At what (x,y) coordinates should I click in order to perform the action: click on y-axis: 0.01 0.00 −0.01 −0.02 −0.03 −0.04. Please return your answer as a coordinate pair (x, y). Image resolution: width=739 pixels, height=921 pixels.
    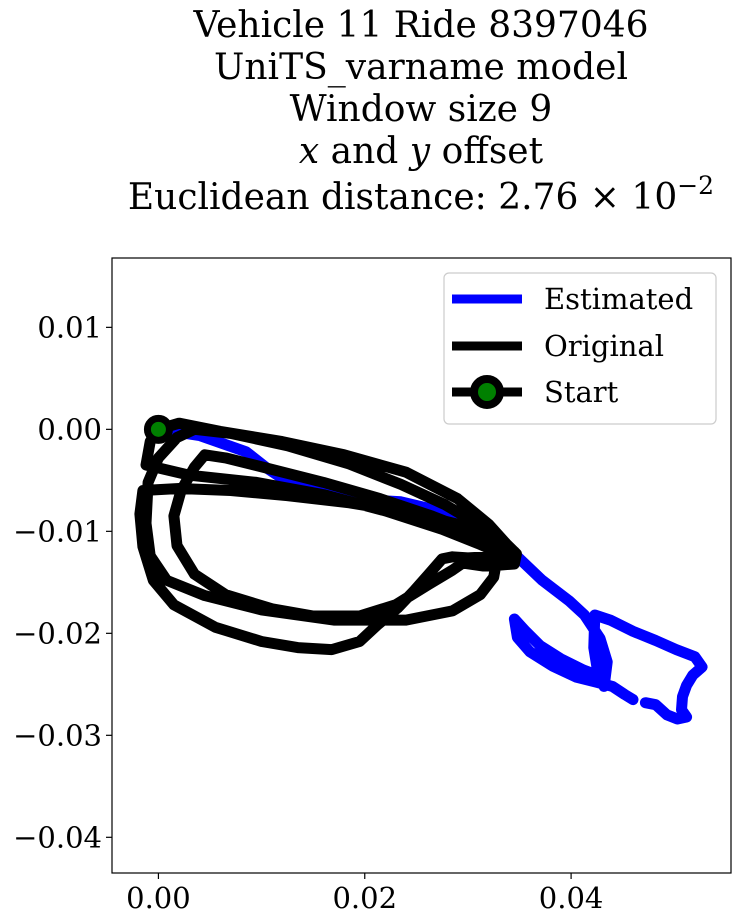
    Looking at the image, I should click on (62, 582).